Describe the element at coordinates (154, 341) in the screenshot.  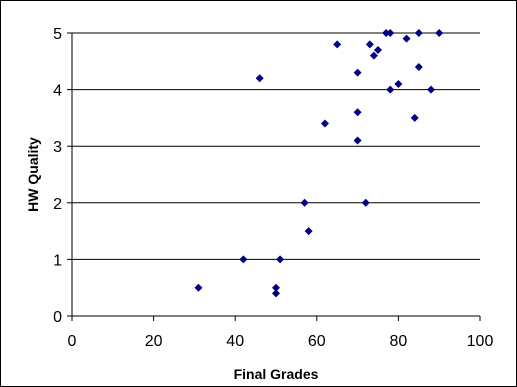
I see `x-tick-label-1: 20` at that location.